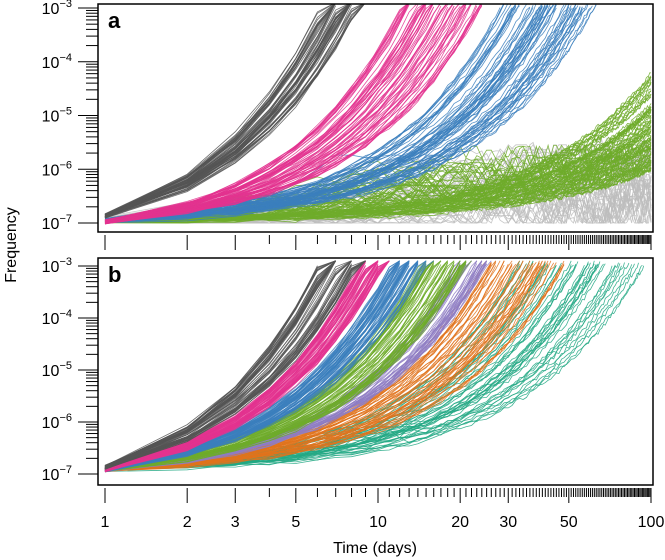 The height and width of the screenshot is (560, 665). I want to click on x-tick-label: 20, so click(460, 522).